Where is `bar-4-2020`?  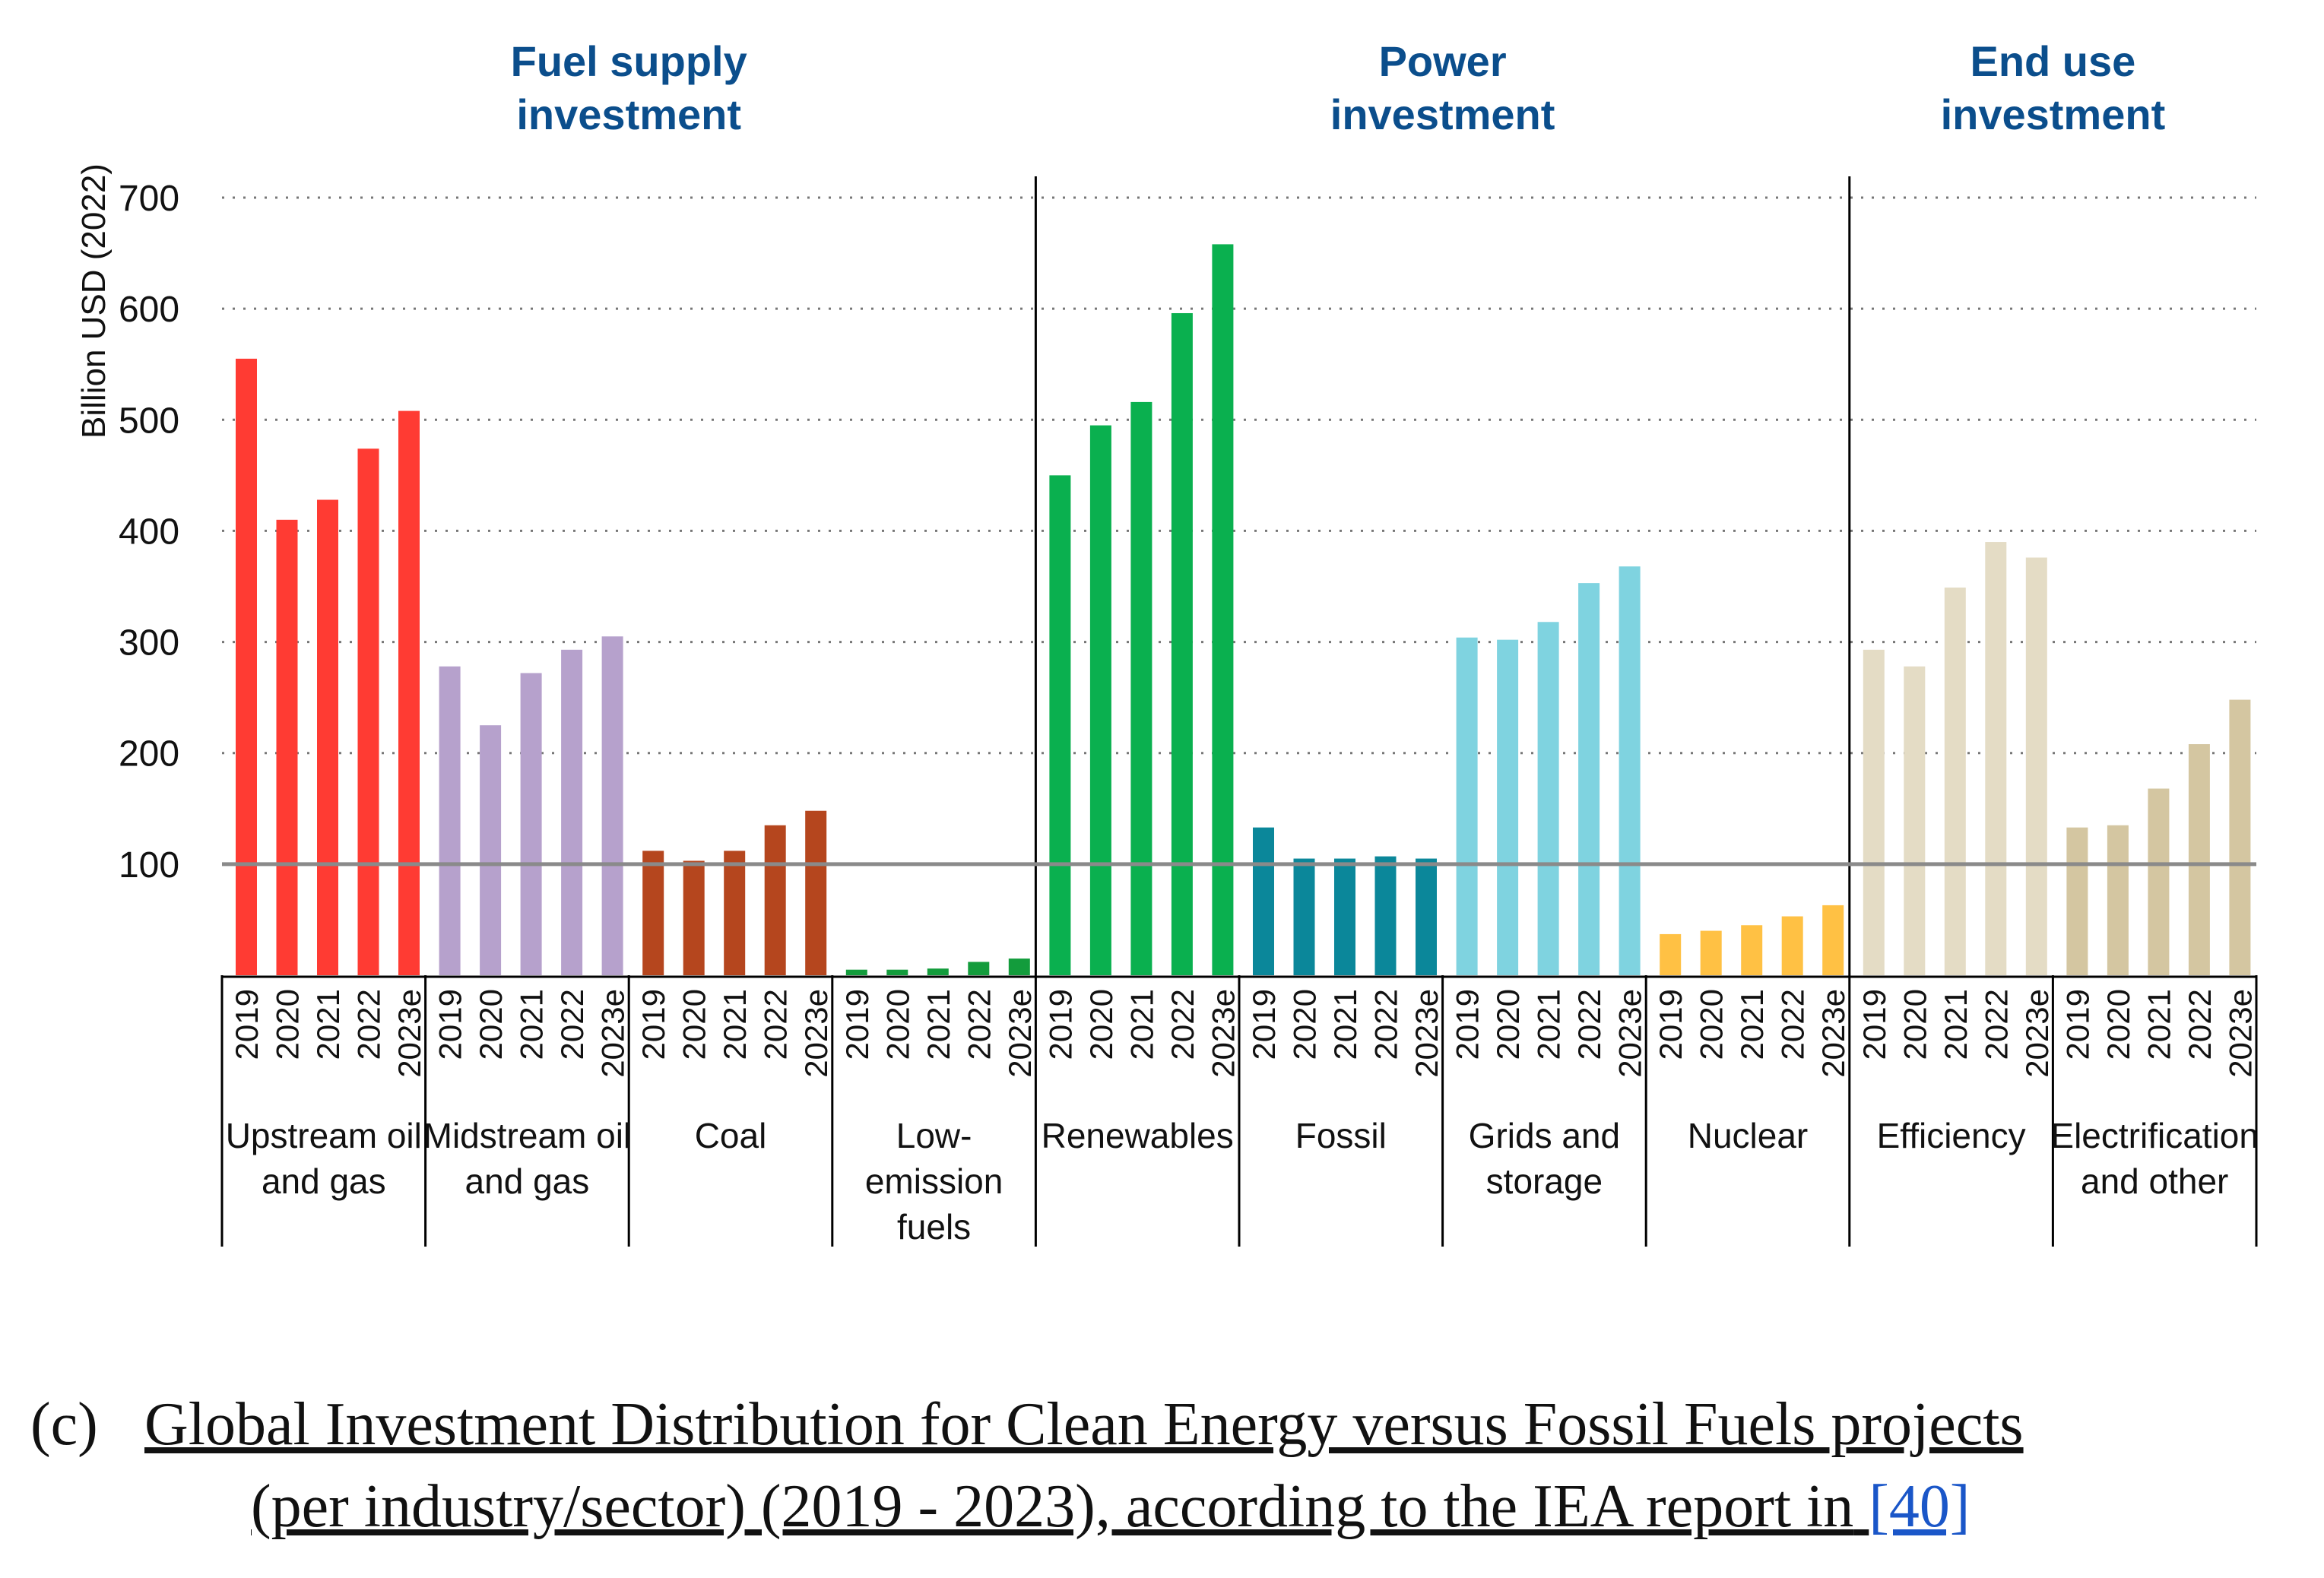
bar-4-2020 is located at coordinates (1100, 700).